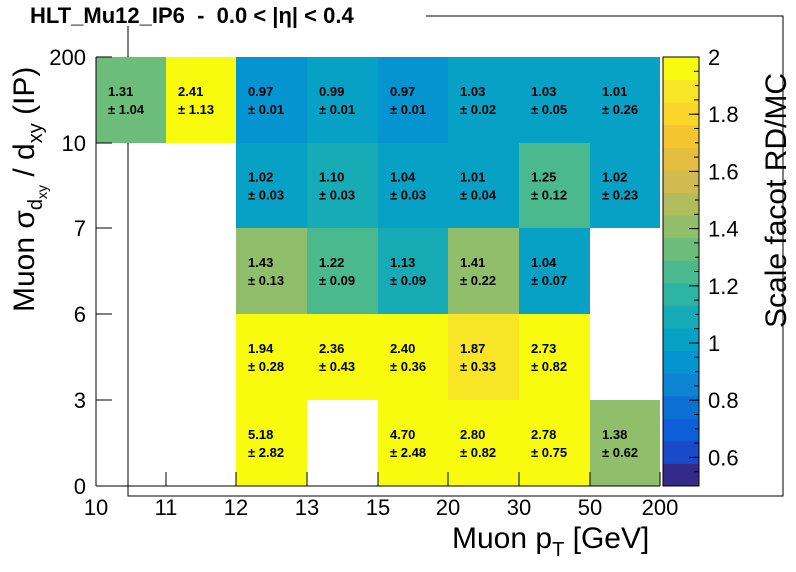 The width and height of the screenshot is (796, 572). I want to click on y-tick-label: 3, so click(80, 400).